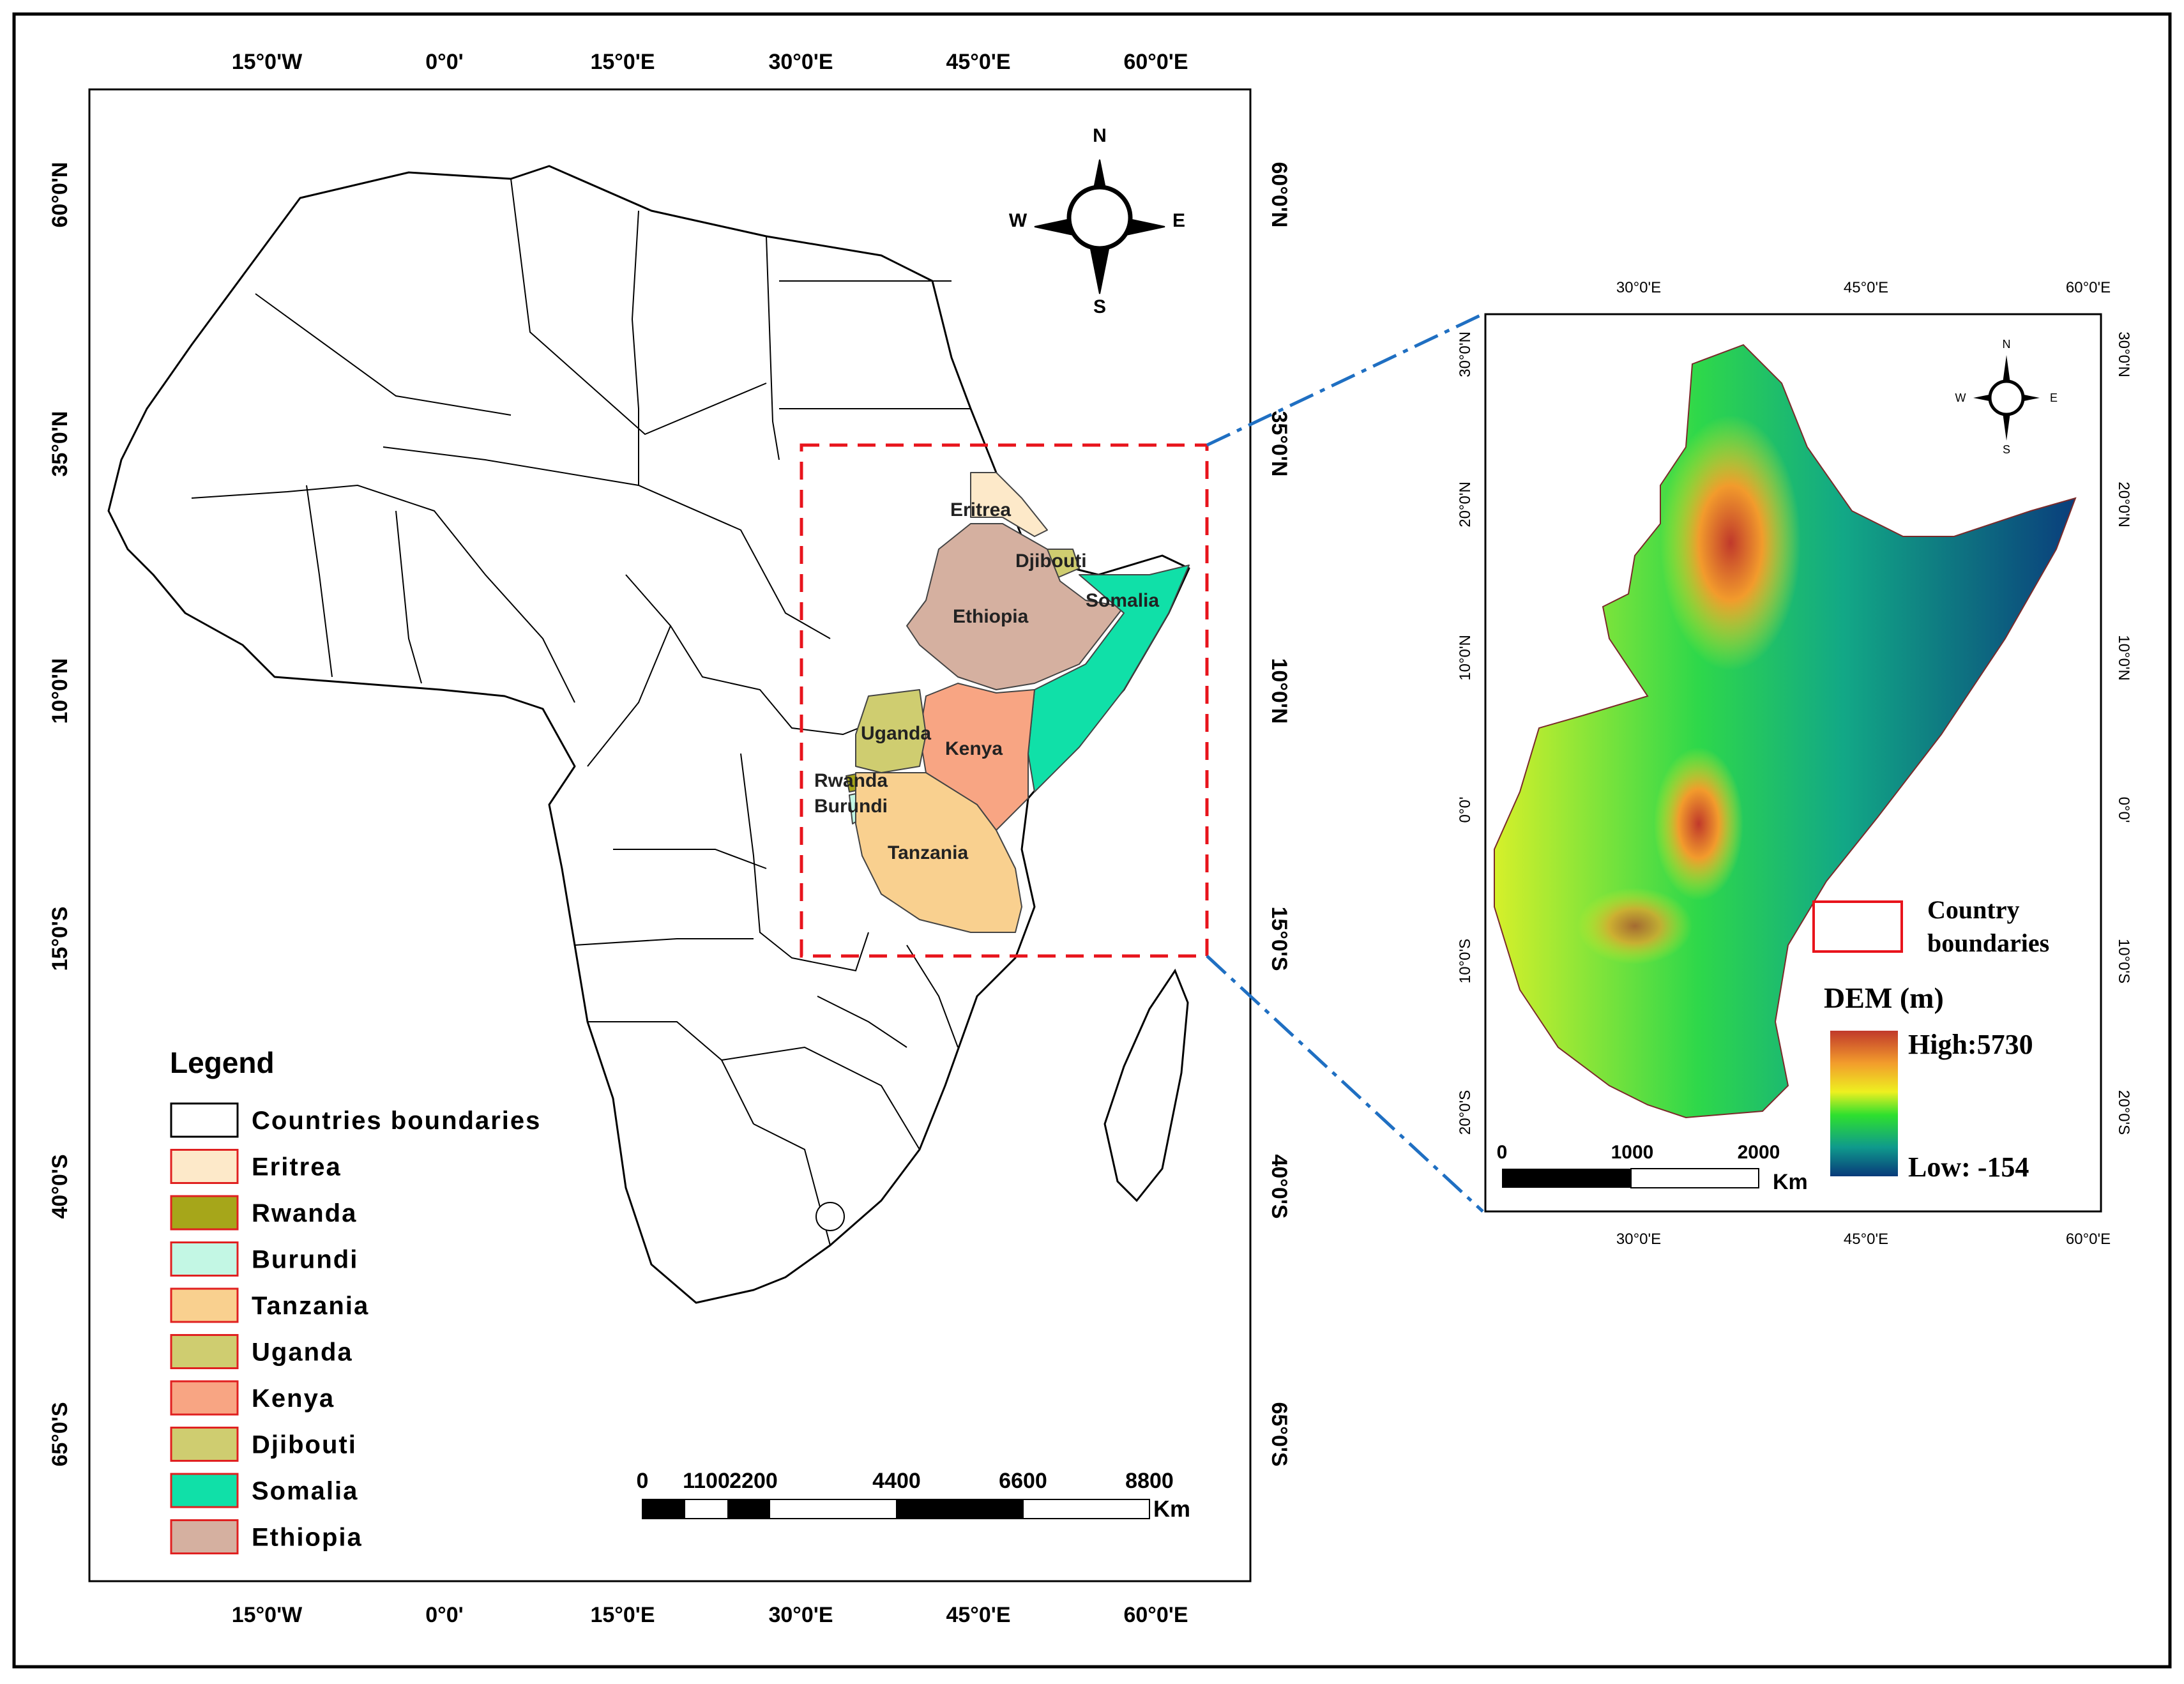 This screenshot has width=2184, height=1684. What do you see at coordinates (222, 1062) in the screenshot?
I see `legend-title: Legend` at bounding box center [222, 1062].